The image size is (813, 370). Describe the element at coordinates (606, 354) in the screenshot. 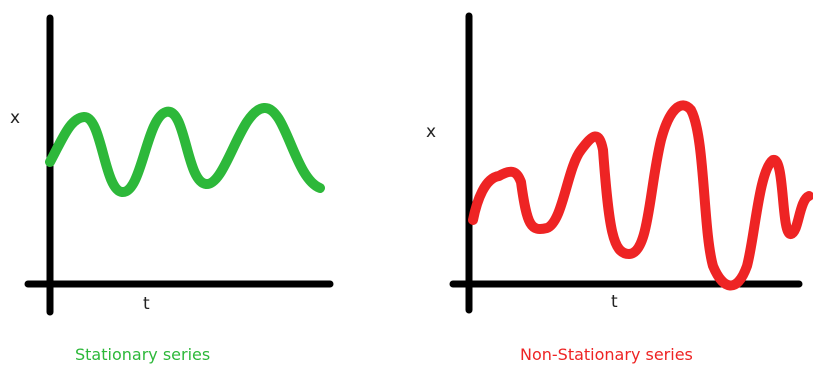

I see `non-stationary-caption: Non-Stationary series` at that location.